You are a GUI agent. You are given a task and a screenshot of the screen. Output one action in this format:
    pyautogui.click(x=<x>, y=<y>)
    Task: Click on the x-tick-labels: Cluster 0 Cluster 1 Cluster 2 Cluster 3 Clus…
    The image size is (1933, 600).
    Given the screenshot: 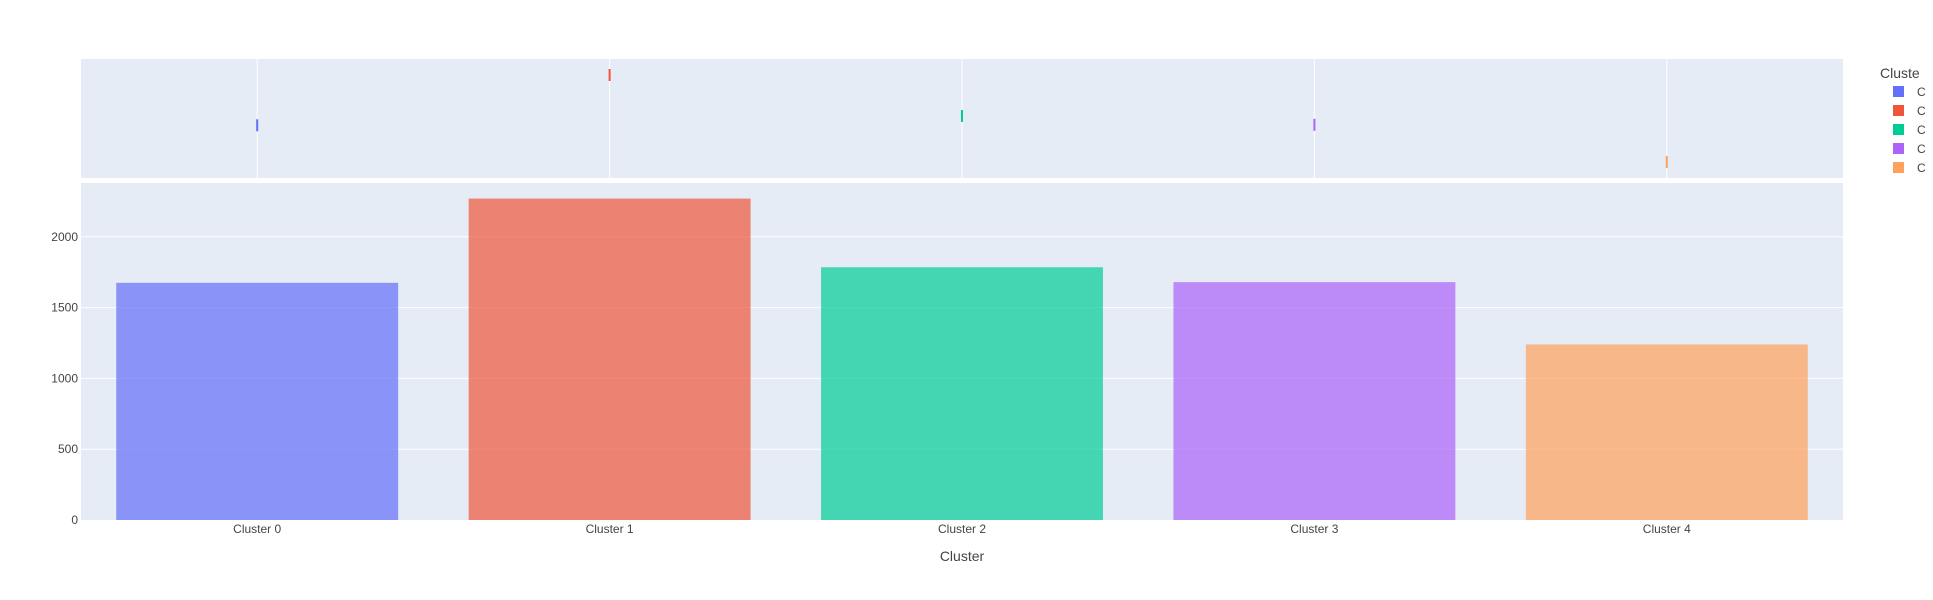 What is the action you would take?
    pyautogui.click(x=962, y=529)
    